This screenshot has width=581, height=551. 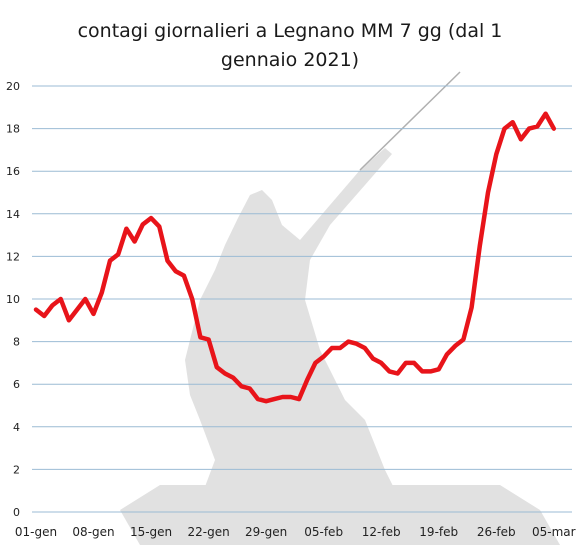 What do you see at coordinates (13, 129) in the screenshot?
I see `y-tick-label: 18` at bounding box center [13, 129].